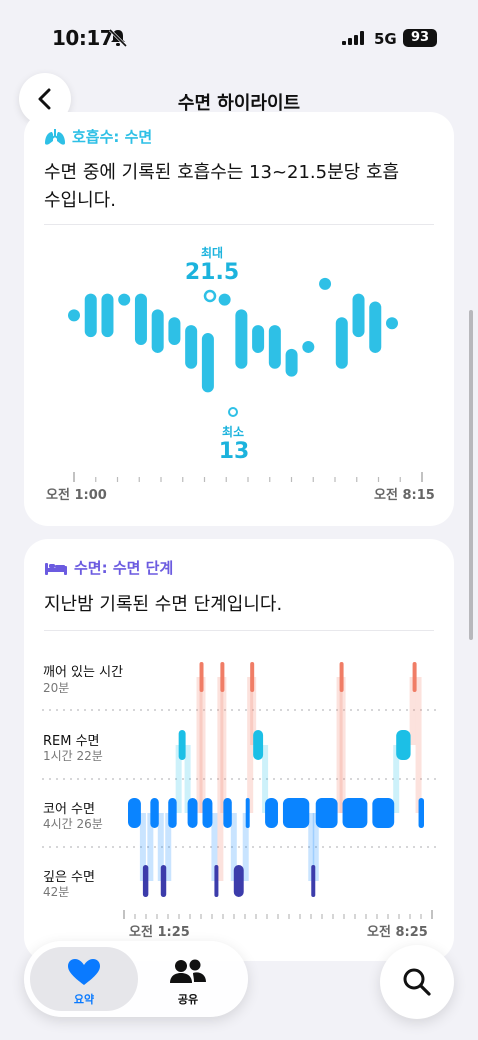  I want to click on stage-rem-label: REM 수면, so click(71, 741).